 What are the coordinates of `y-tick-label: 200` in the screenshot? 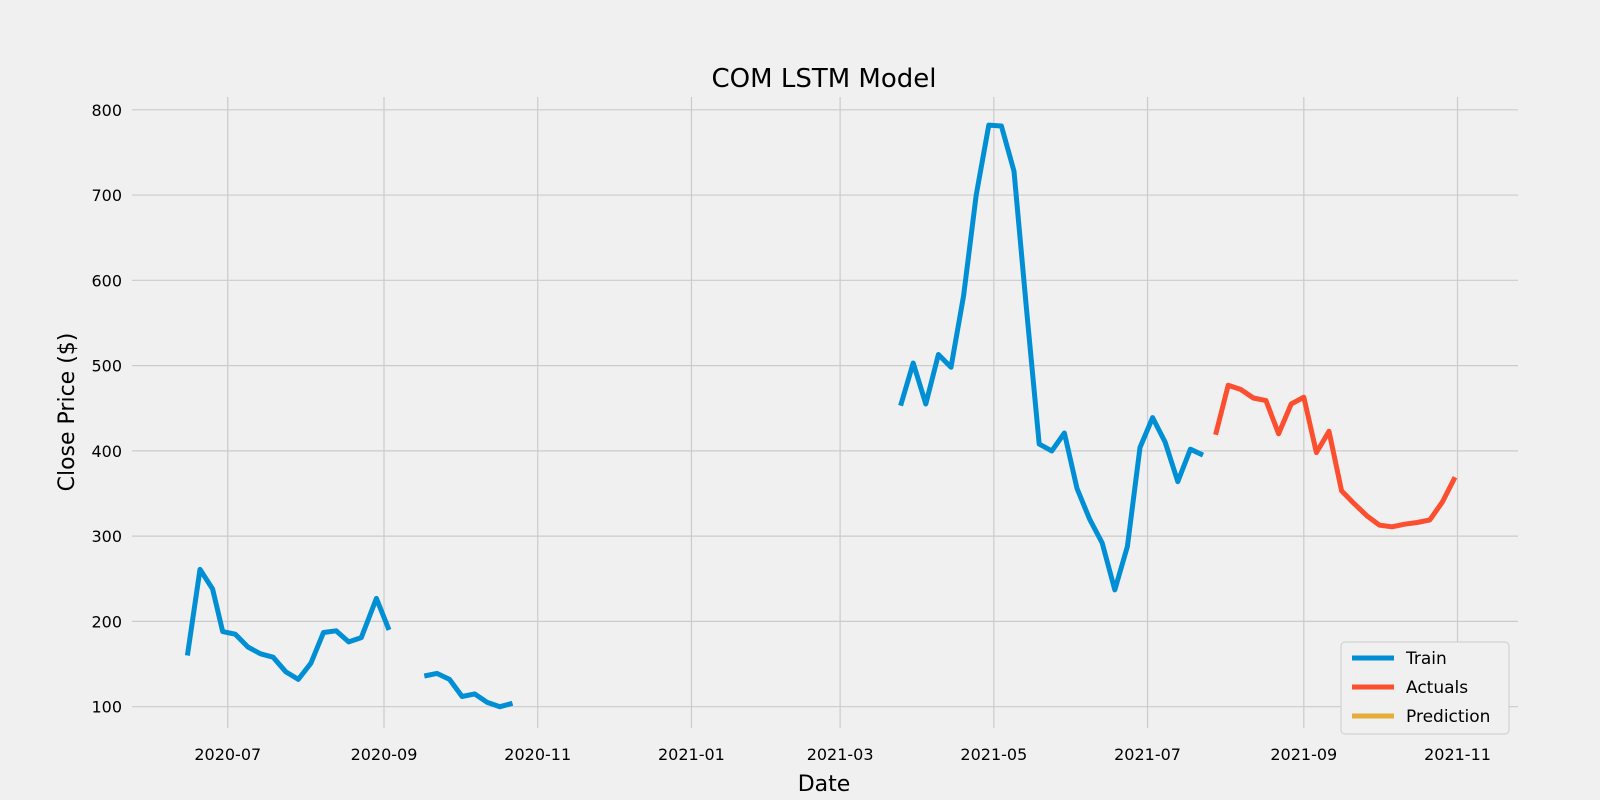 It's located at (106, 621).